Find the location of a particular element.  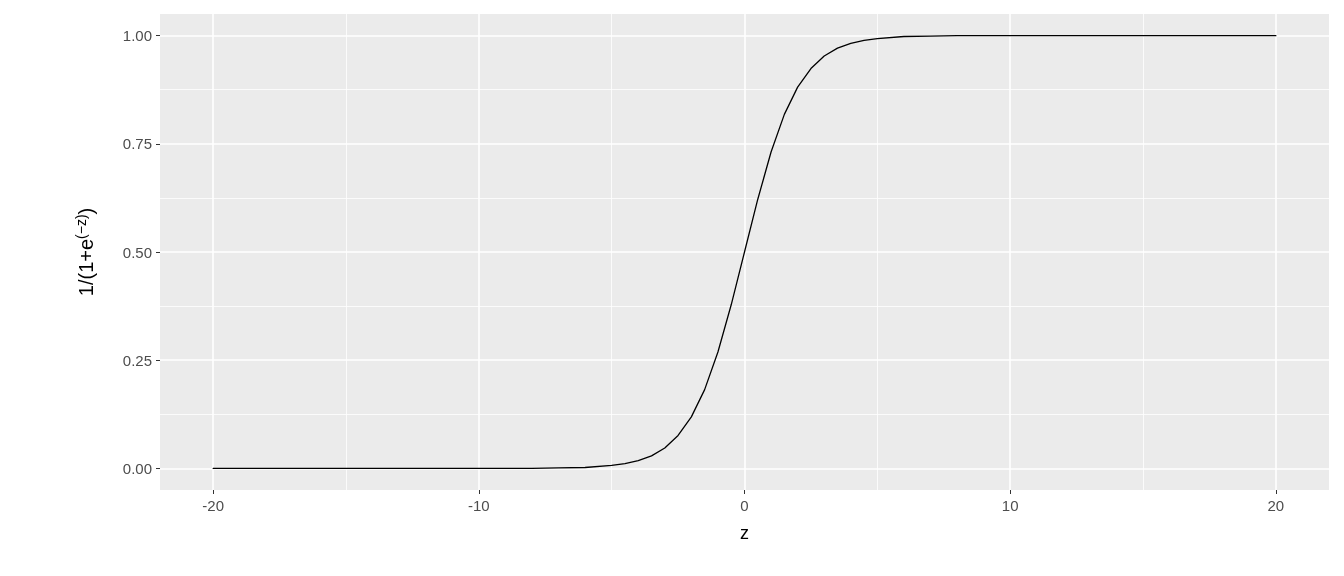

x-tick-label: -10 is located at coordinates (478, 505).